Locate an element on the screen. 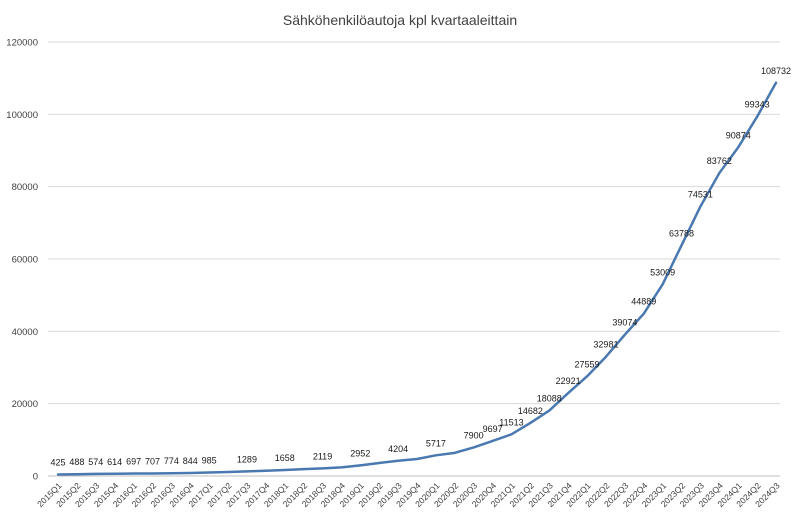 The image size is (800, 522). data-label: 63788 is located at coordinates (681, 233).